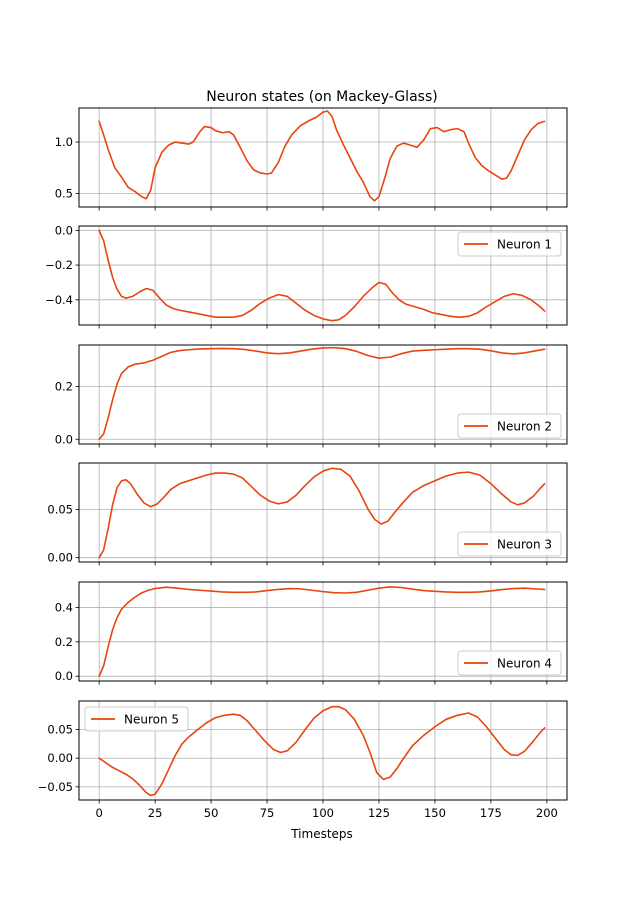  Describe the element at coordinates (524, 664) in the screenshot. I see `legend-label: Neuron 4` at that location.